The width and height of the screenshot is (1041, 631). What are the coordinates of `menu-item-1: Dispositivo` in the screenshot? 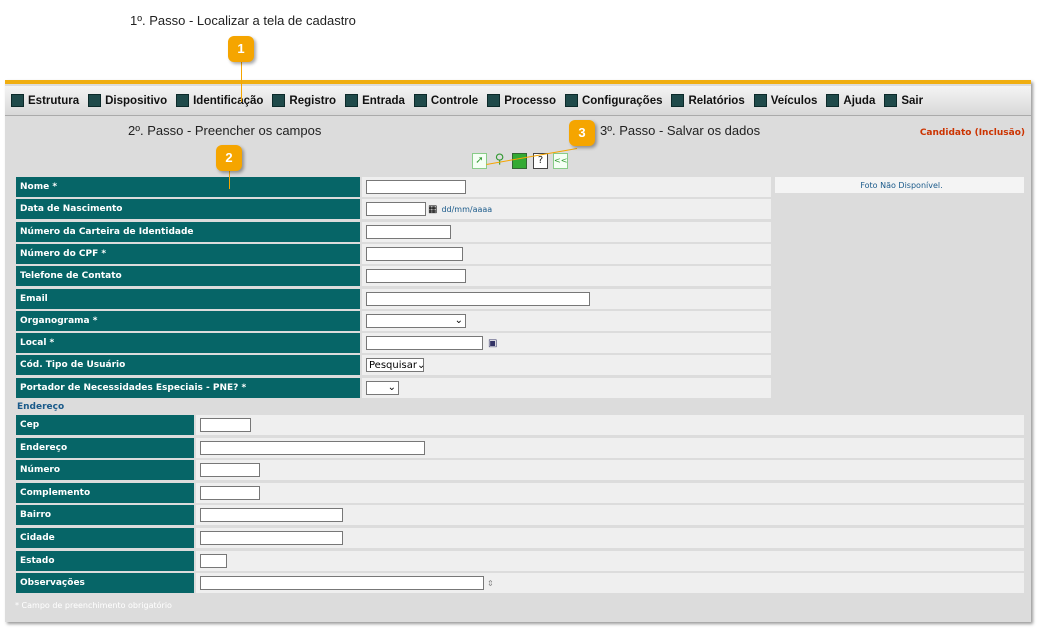 It's located at (127, 100).